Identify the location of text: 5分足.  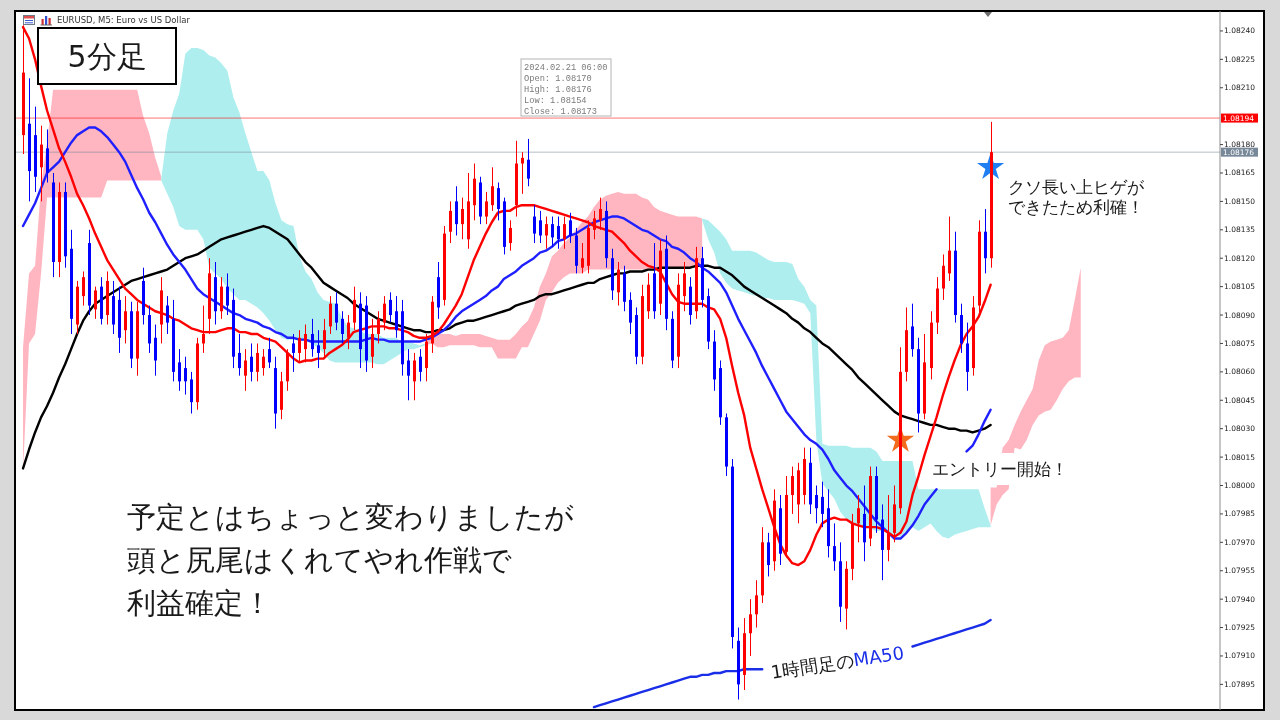
(107, 56).